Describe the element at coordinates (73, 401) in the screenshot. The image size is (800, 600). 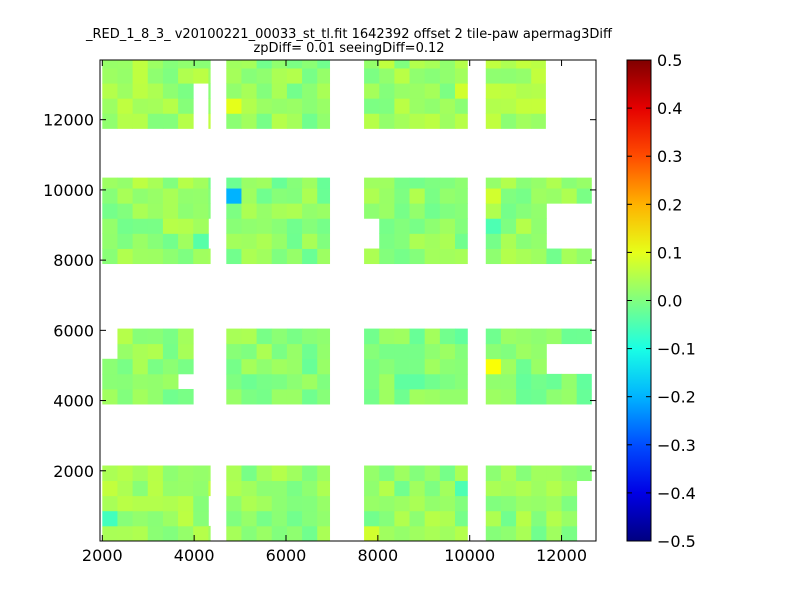
I see `y-tick-label: 4000` at that location.